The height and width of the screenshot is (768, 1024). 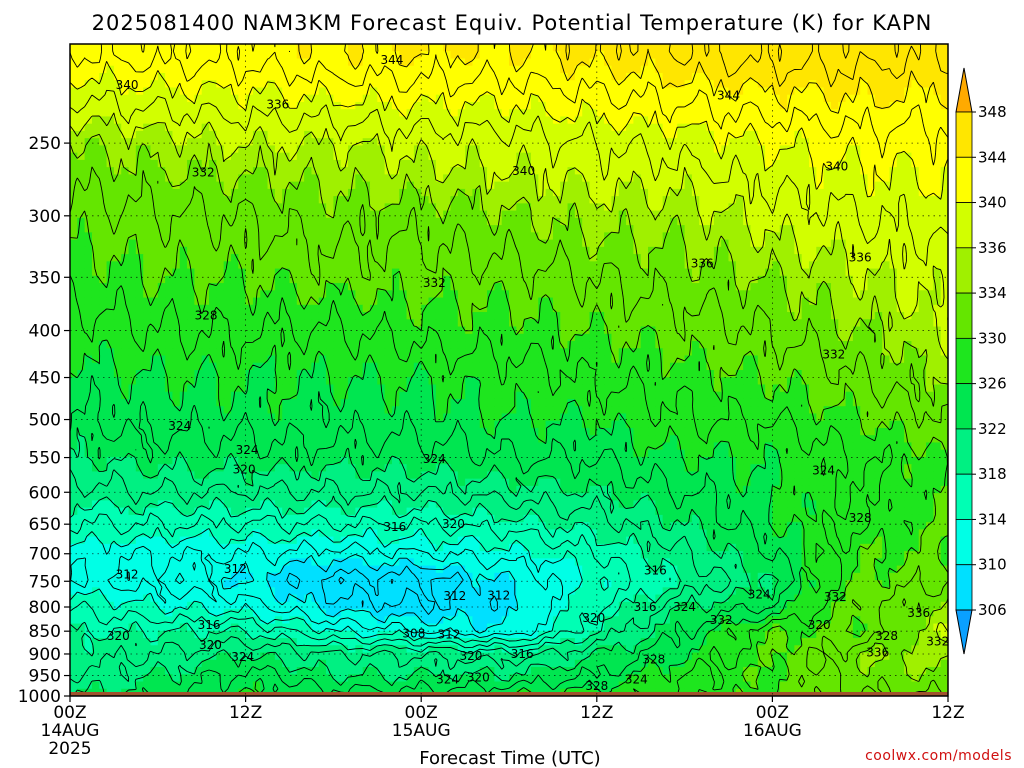 I want to click on y-tick-label: 450, so click(x=45, y=379).